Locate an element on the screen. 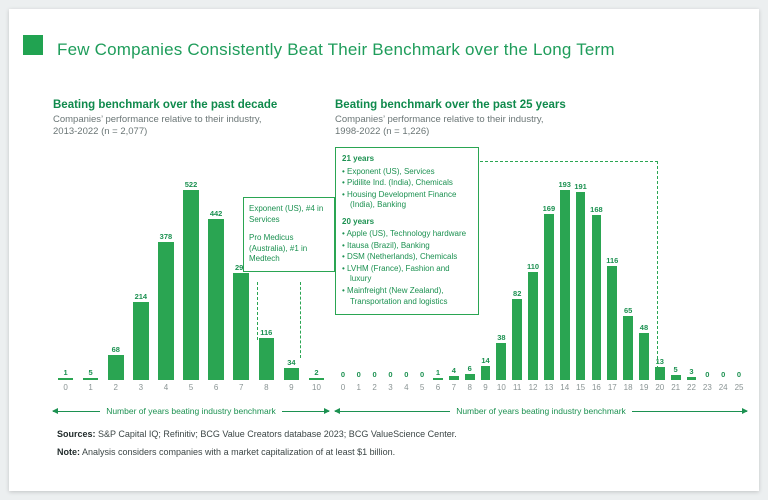 The height and width of the screenshot is (500, 768). bar-column: 193 14 is located at coordinates (565, 274).